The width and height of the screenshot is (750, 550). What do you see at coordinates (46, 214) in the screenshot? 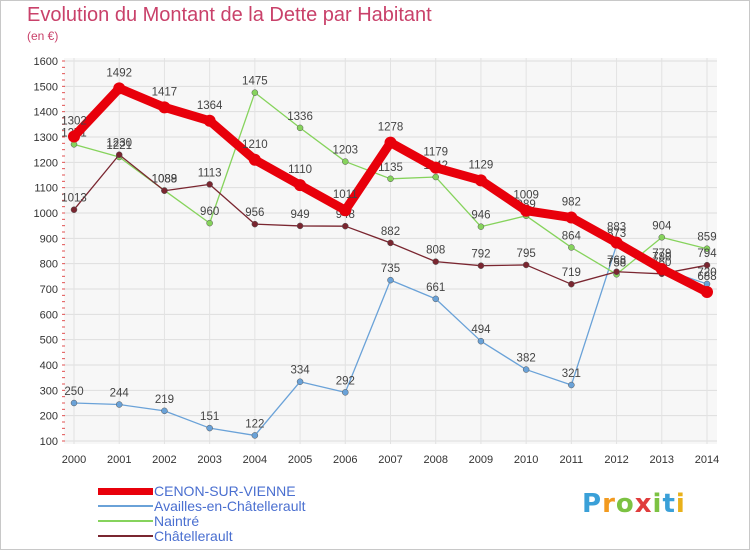
I see `y-tick-label: 1000` at bounding box center [46, 214].